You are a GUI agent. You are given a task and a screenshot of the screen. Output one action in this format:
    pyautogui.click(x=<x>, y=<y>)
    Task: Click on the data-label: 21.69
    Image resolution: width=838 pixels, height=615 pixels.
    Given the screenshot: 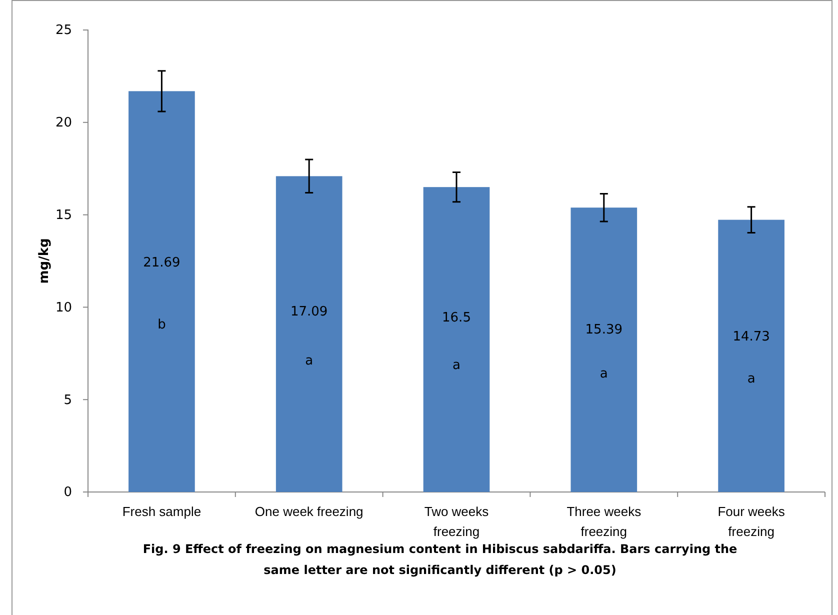 What is the action you would take?
    pyautogui.click(x=161, y=263)
    